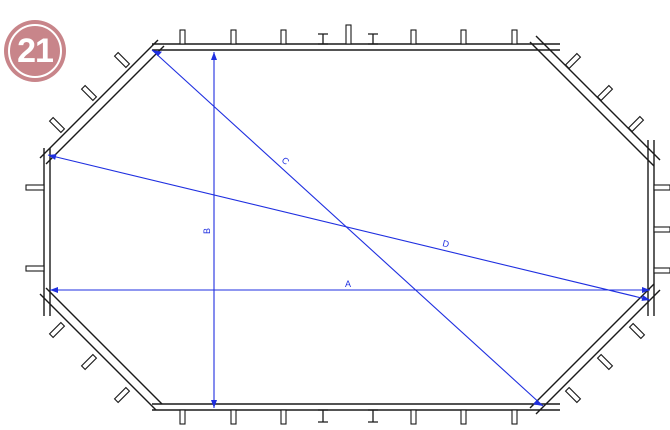  I want to click on top-posts, so click(348, 34).